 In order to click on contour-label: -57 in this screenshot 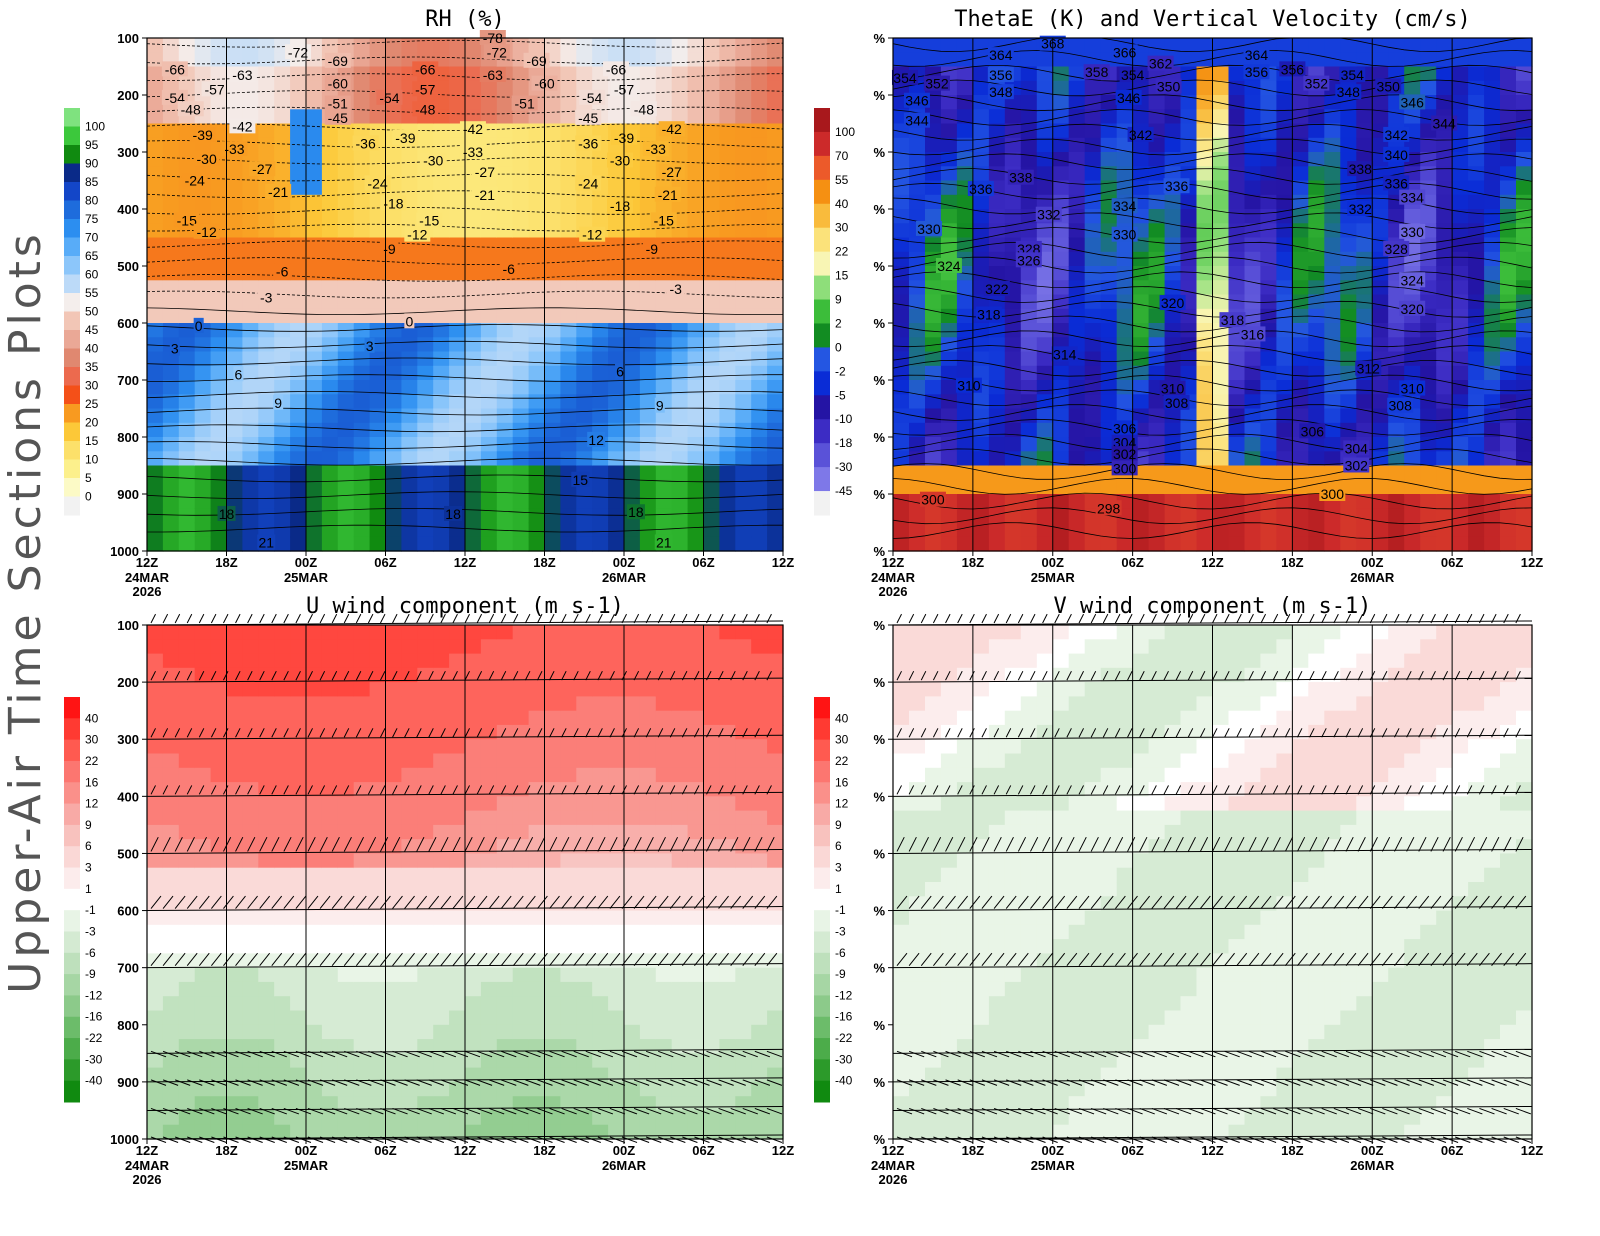, I will do `click(425, 89)`.